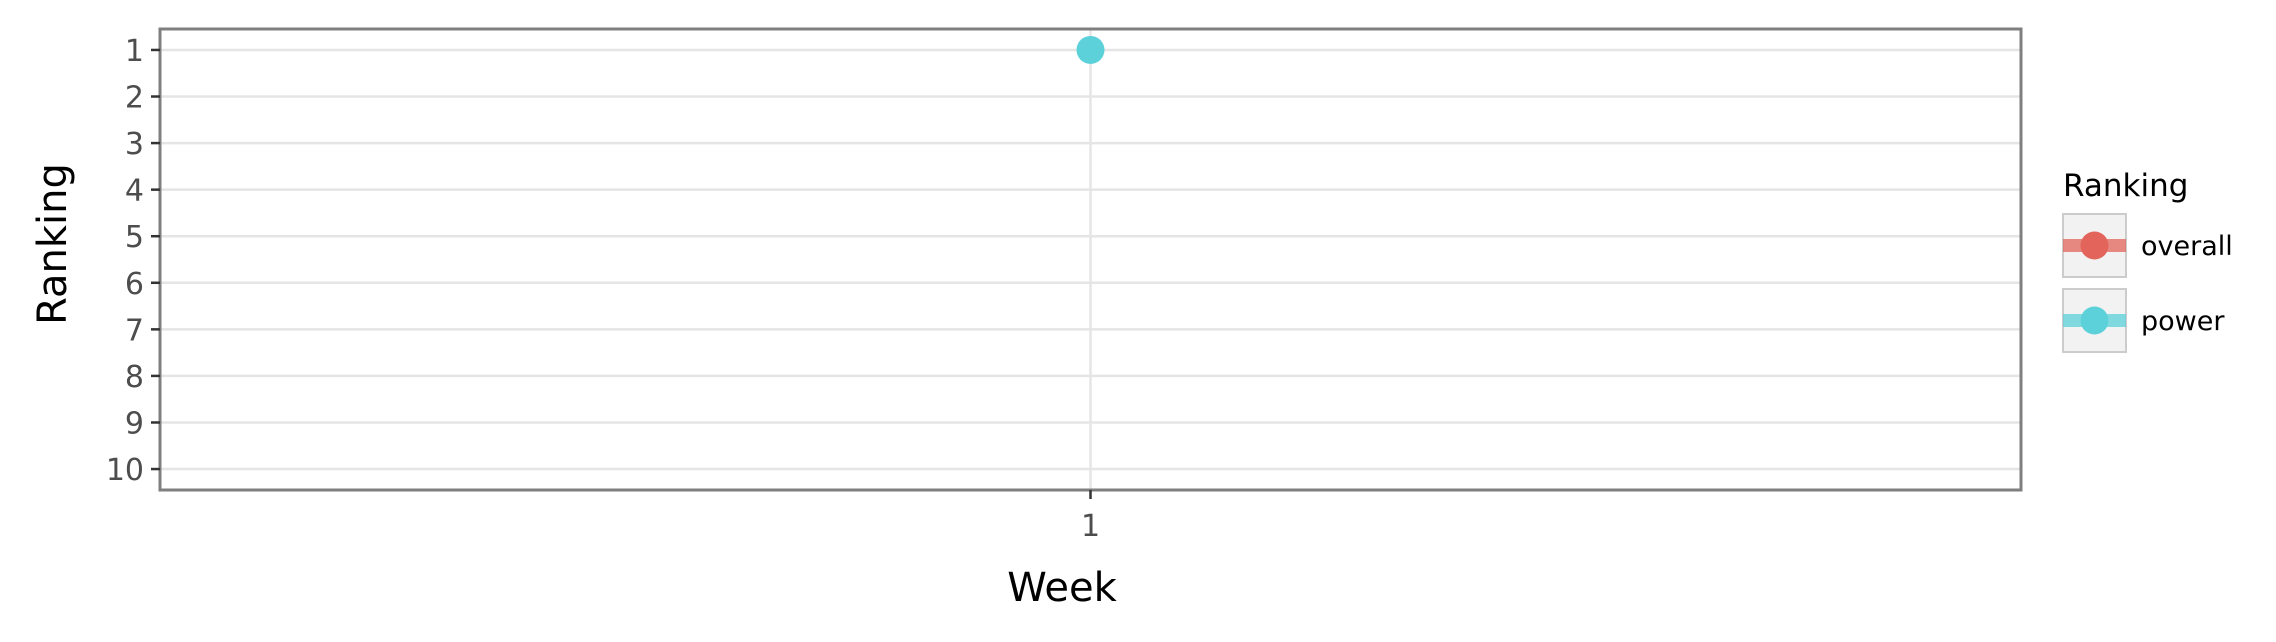  What do you see at coordinates (134, 144) in the screenshot?
I see `y-tick-label: 3` at bounding box center [134, 144].